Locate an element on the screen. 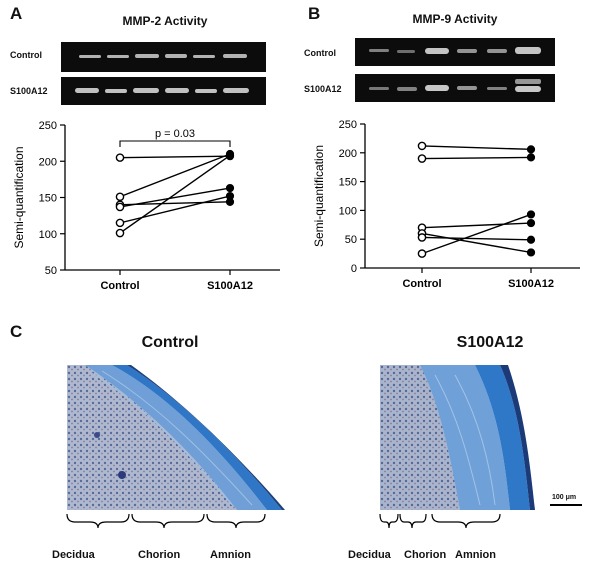  mmp2-y-tick-label: 250 is located at coordinates (48, 126).